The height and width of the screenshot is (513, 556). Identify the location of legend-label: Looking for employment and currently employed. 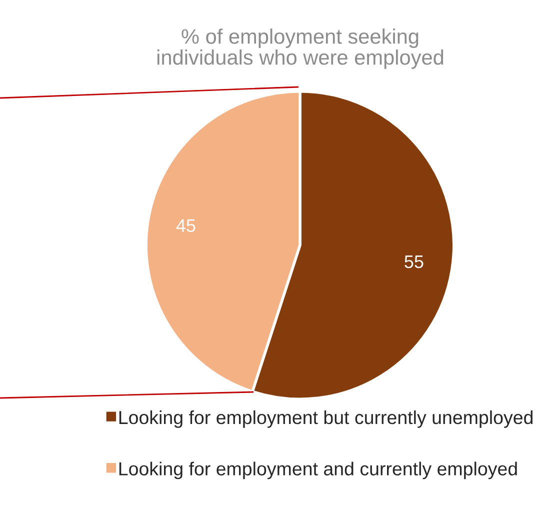
(318, 471).